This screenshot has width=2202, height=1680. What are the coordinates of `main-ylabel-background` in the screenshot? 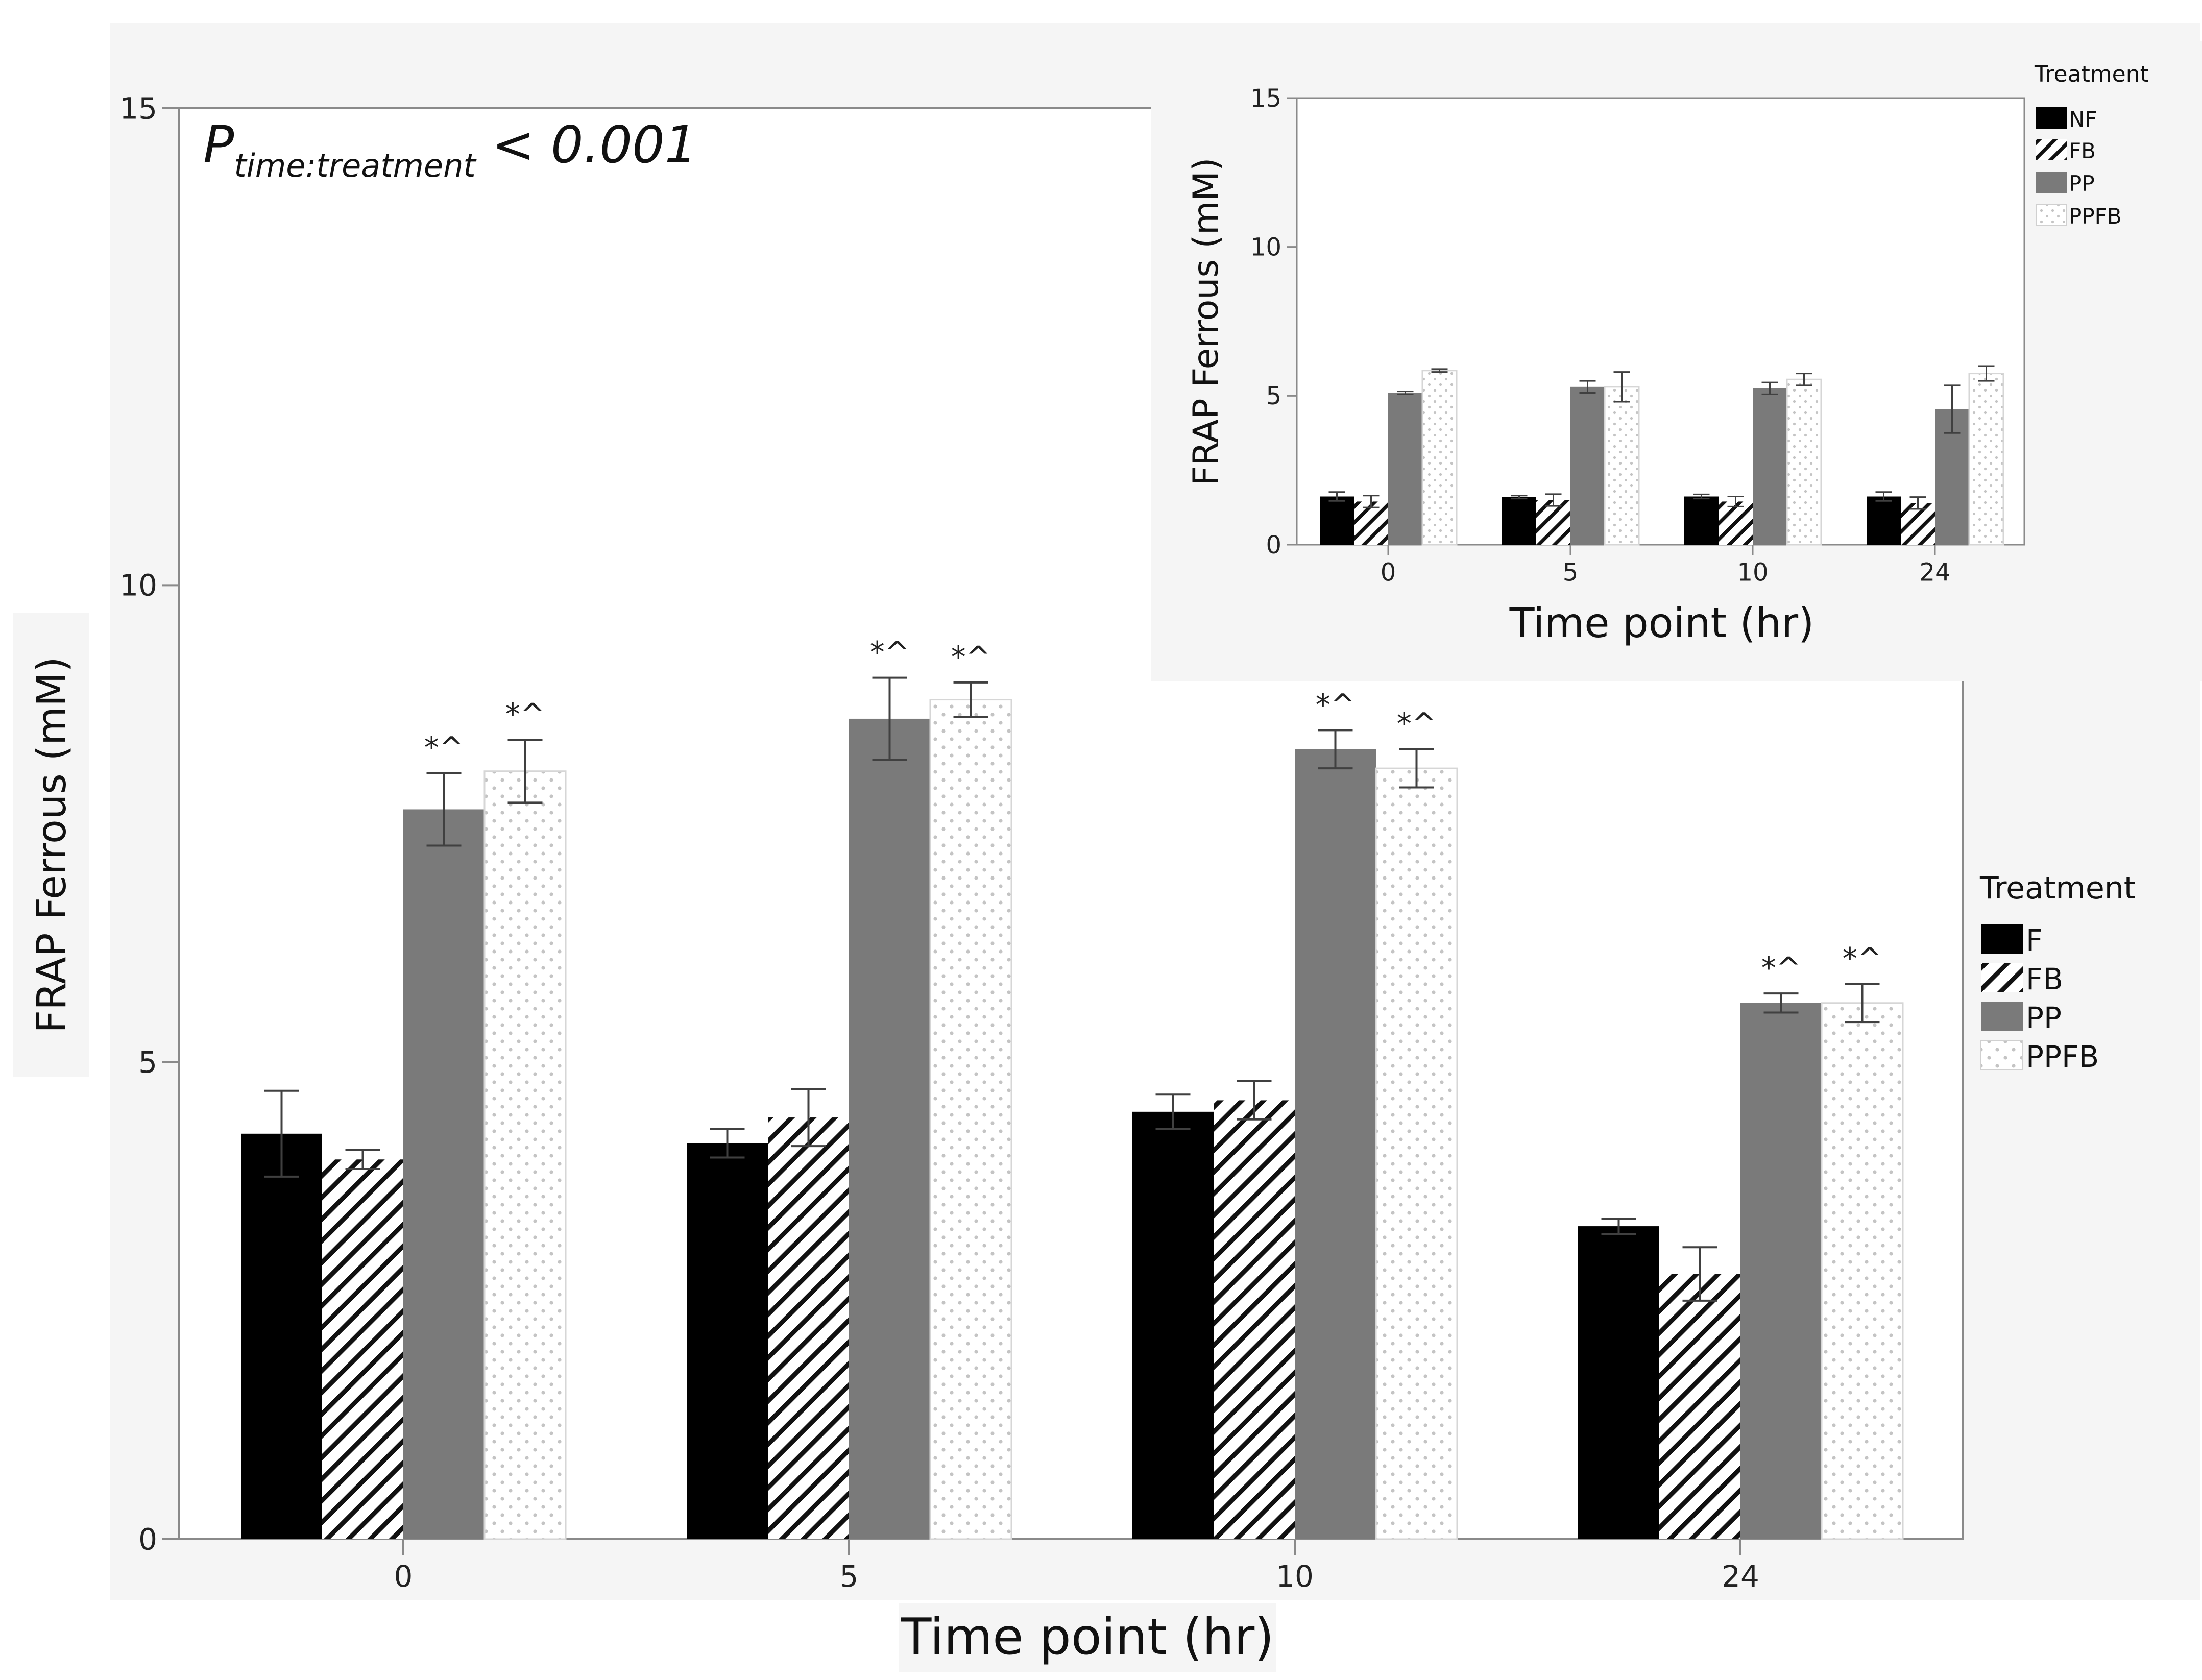 It's located at (51, 845).